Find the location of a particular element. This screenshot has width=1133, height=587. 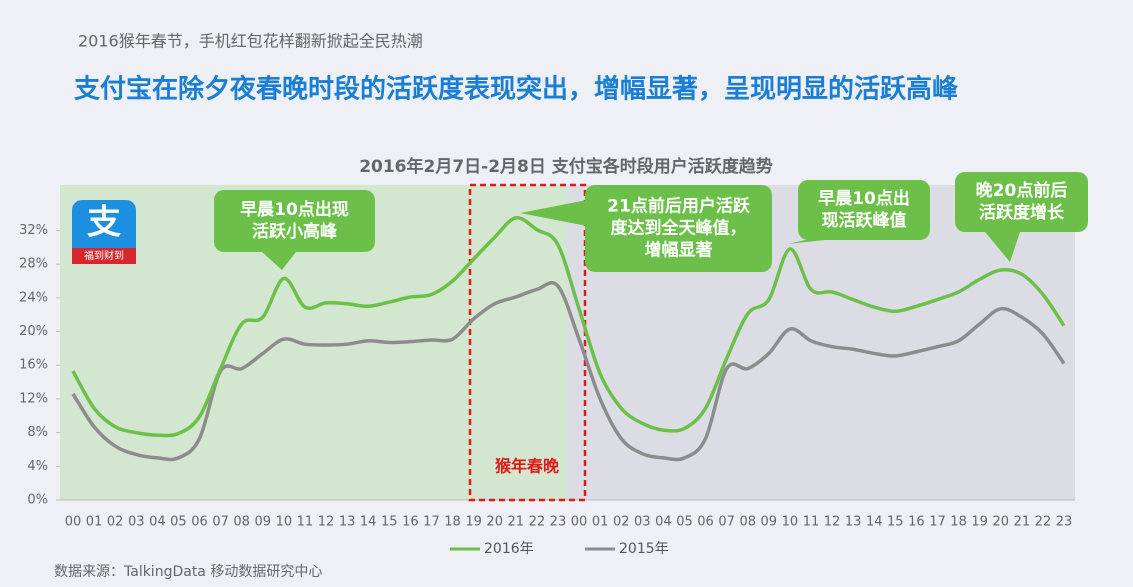

callout-text: 晚20点前后 is located at coordinates (1022, 190).